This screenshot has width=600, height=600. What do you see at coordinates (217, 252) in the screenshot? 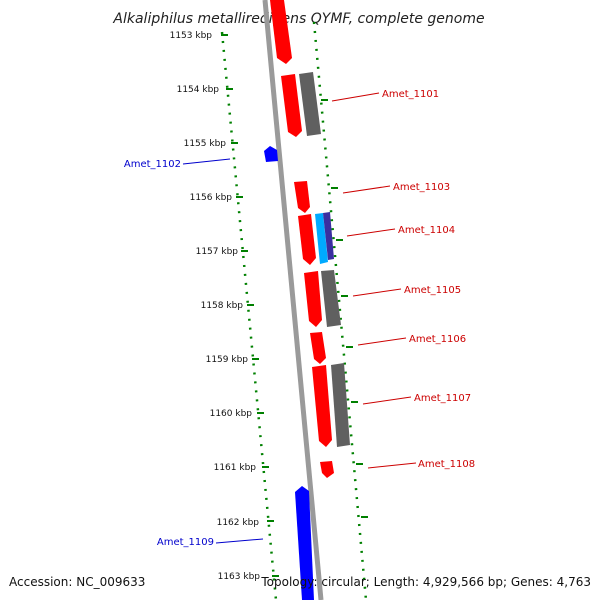
I see `kbp-label: 1157 kbp` at bounding box center [217, 252].